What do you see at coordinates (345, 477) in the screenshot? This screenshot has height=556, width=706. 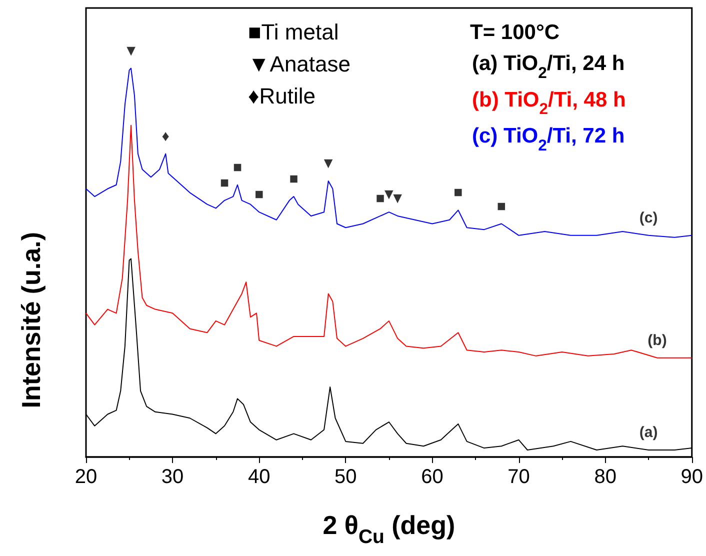 I see `x-tick-label: 50` at bounding box center [345, 477].